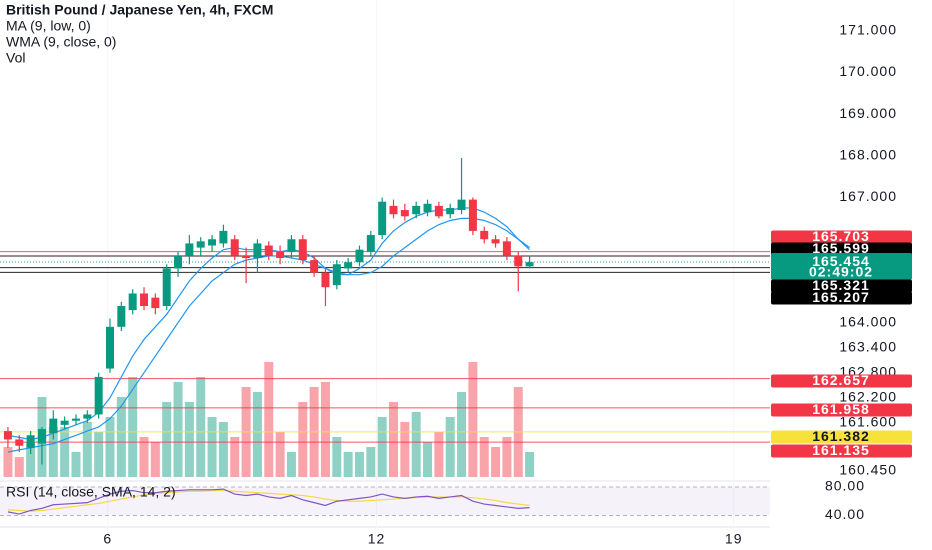 Image resolution: width=932 pixels, height=550 pixels. What do you see at coordinates (841, 380) in the screenshot?
I see `price-badge-label: 162.657` at bounding box center [841, 380].